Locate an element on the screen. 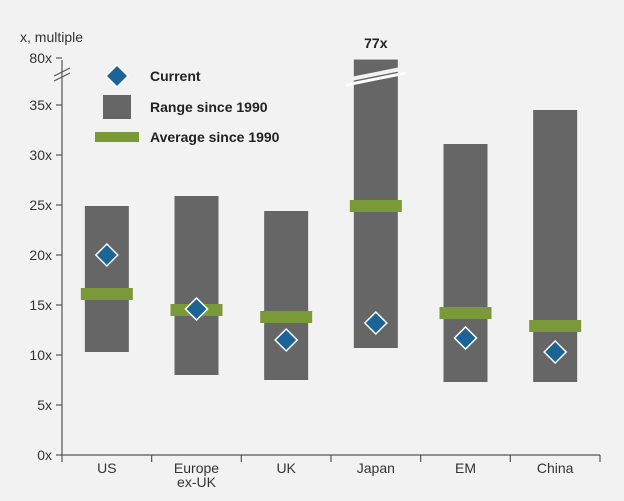  average-bar-us is located at coordinates (106, 294).